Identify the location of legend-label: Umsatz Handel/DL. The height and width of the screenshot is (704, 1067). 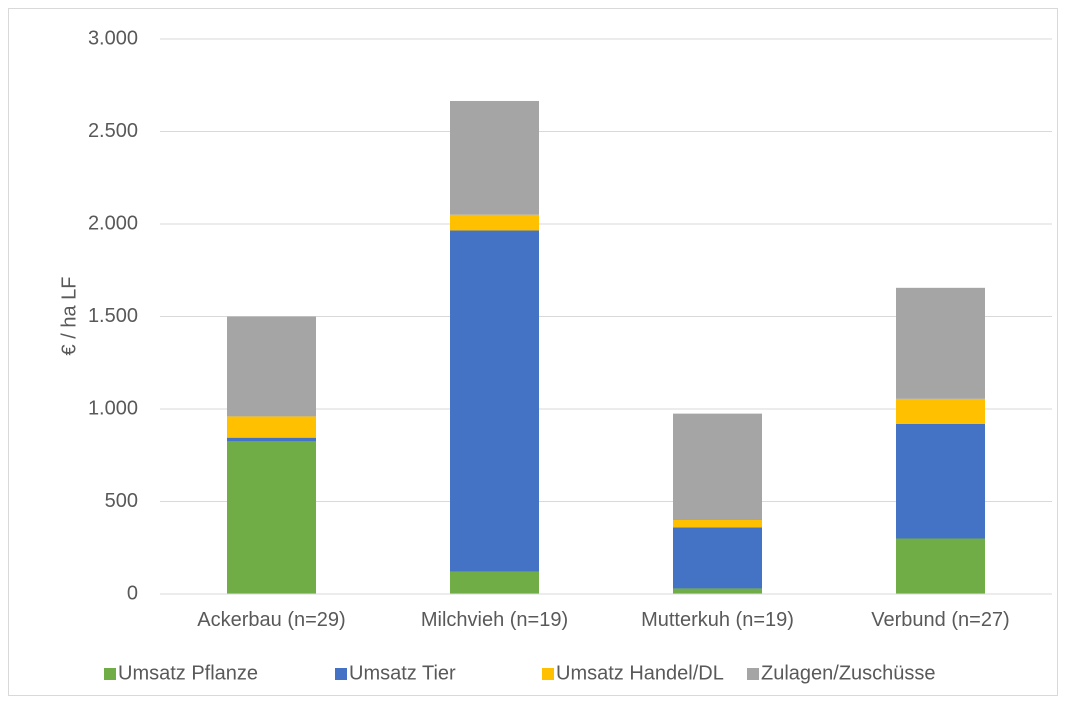
(640, 673).